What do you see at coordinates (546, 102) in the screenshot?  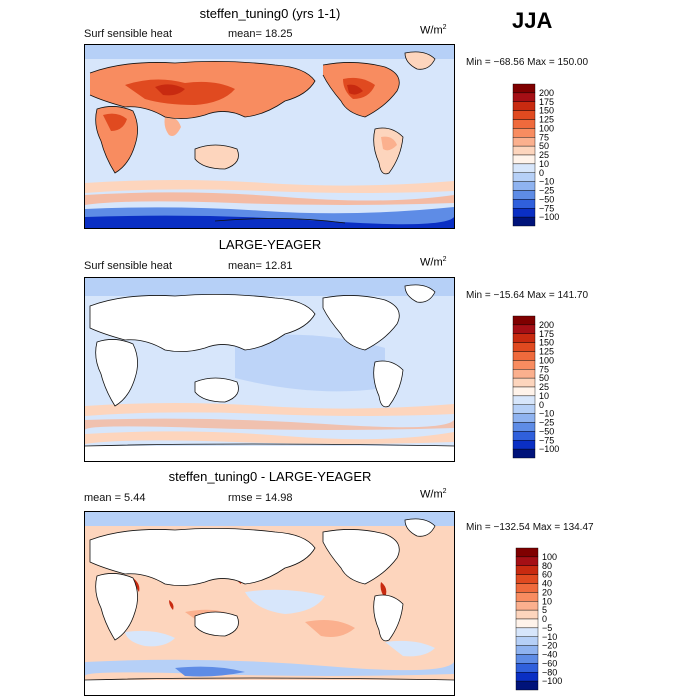 I see `colorbar-tick-label: 175` at bounding box center [546, 102].